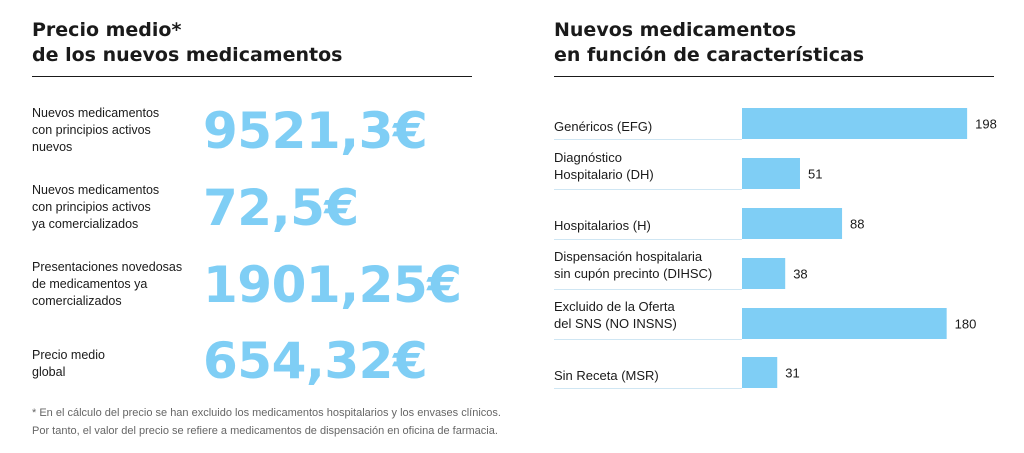 Image resolution: width=1024 pixels, height=453 pixels. What do you see at coordinates (966, 324) in the screenshot?
I see `bar-value-label: 180` at bounding box center [966, 324].